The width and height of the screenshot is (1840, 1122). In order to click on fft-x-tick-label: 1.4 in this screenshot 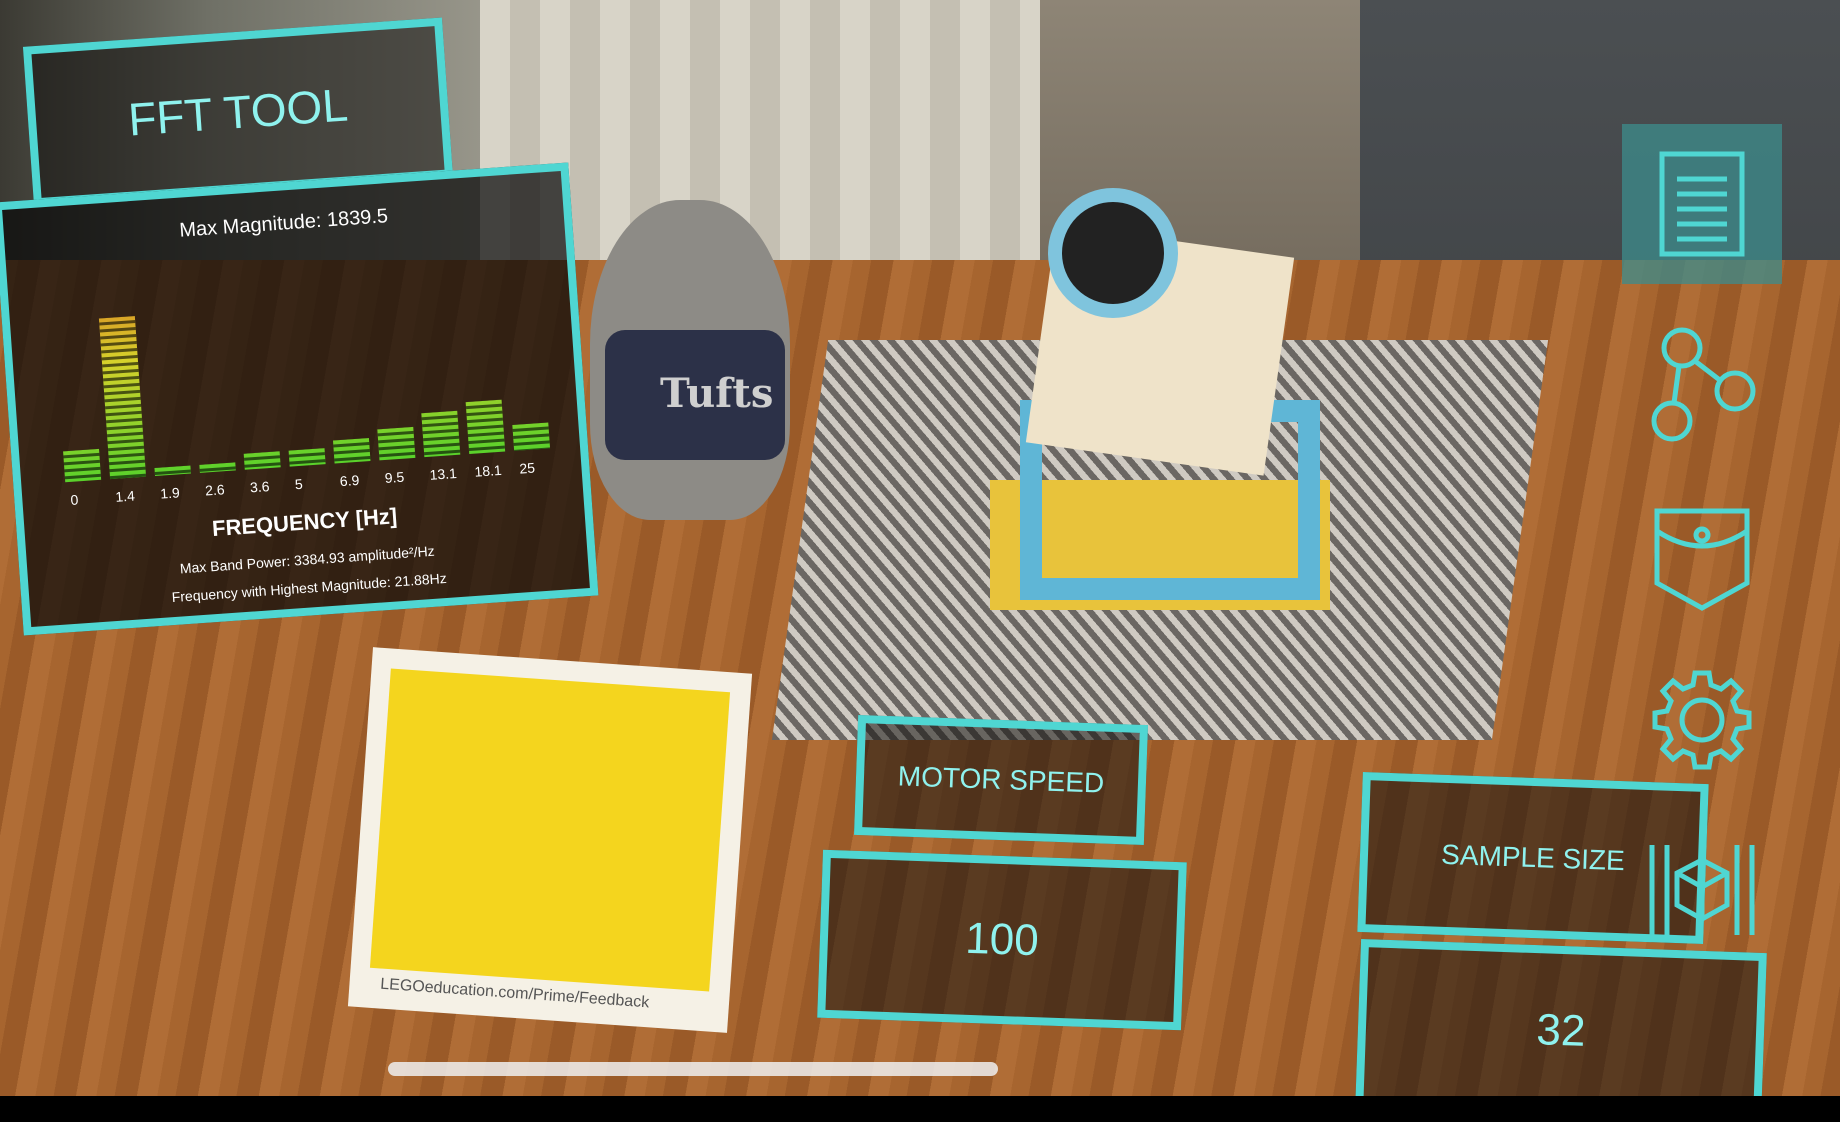, I will do `click(125, 496)`.